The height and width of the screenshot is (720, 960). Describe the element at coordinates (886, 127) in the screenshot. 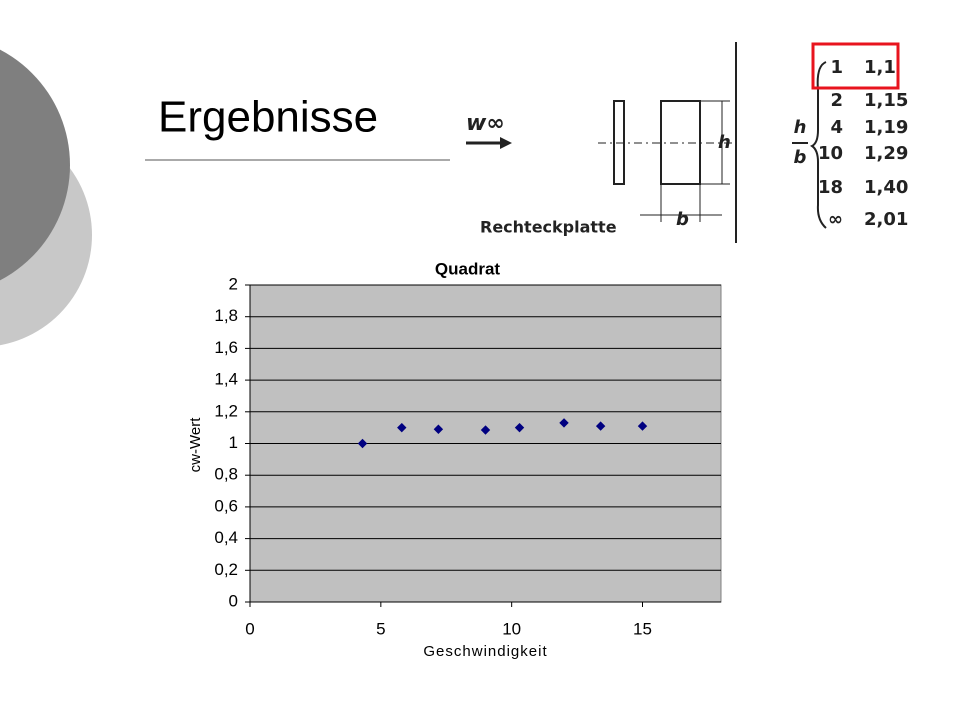

I see `cw-value: 1,19` at that location.